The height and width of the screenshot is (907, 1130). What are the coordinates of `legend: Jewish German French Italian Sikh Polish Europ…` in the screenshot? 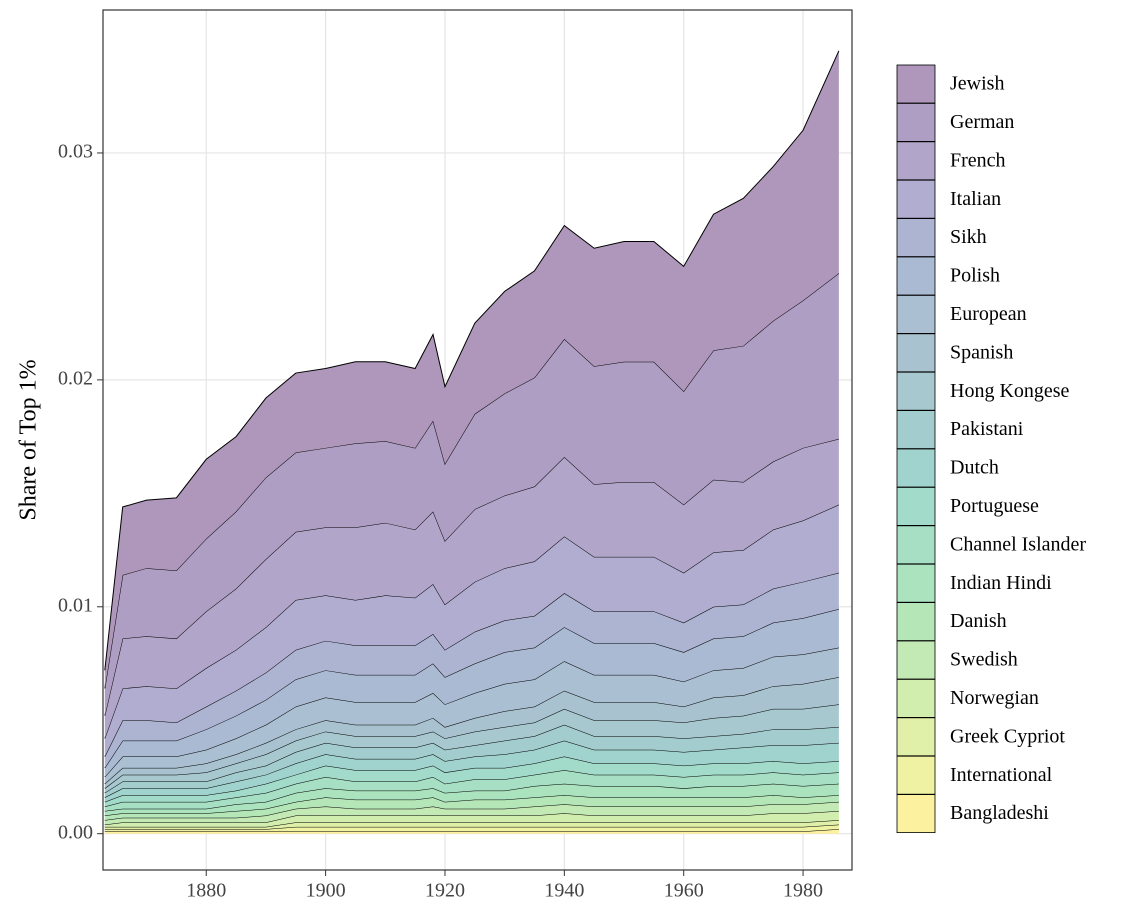 It's located at (991, 448).